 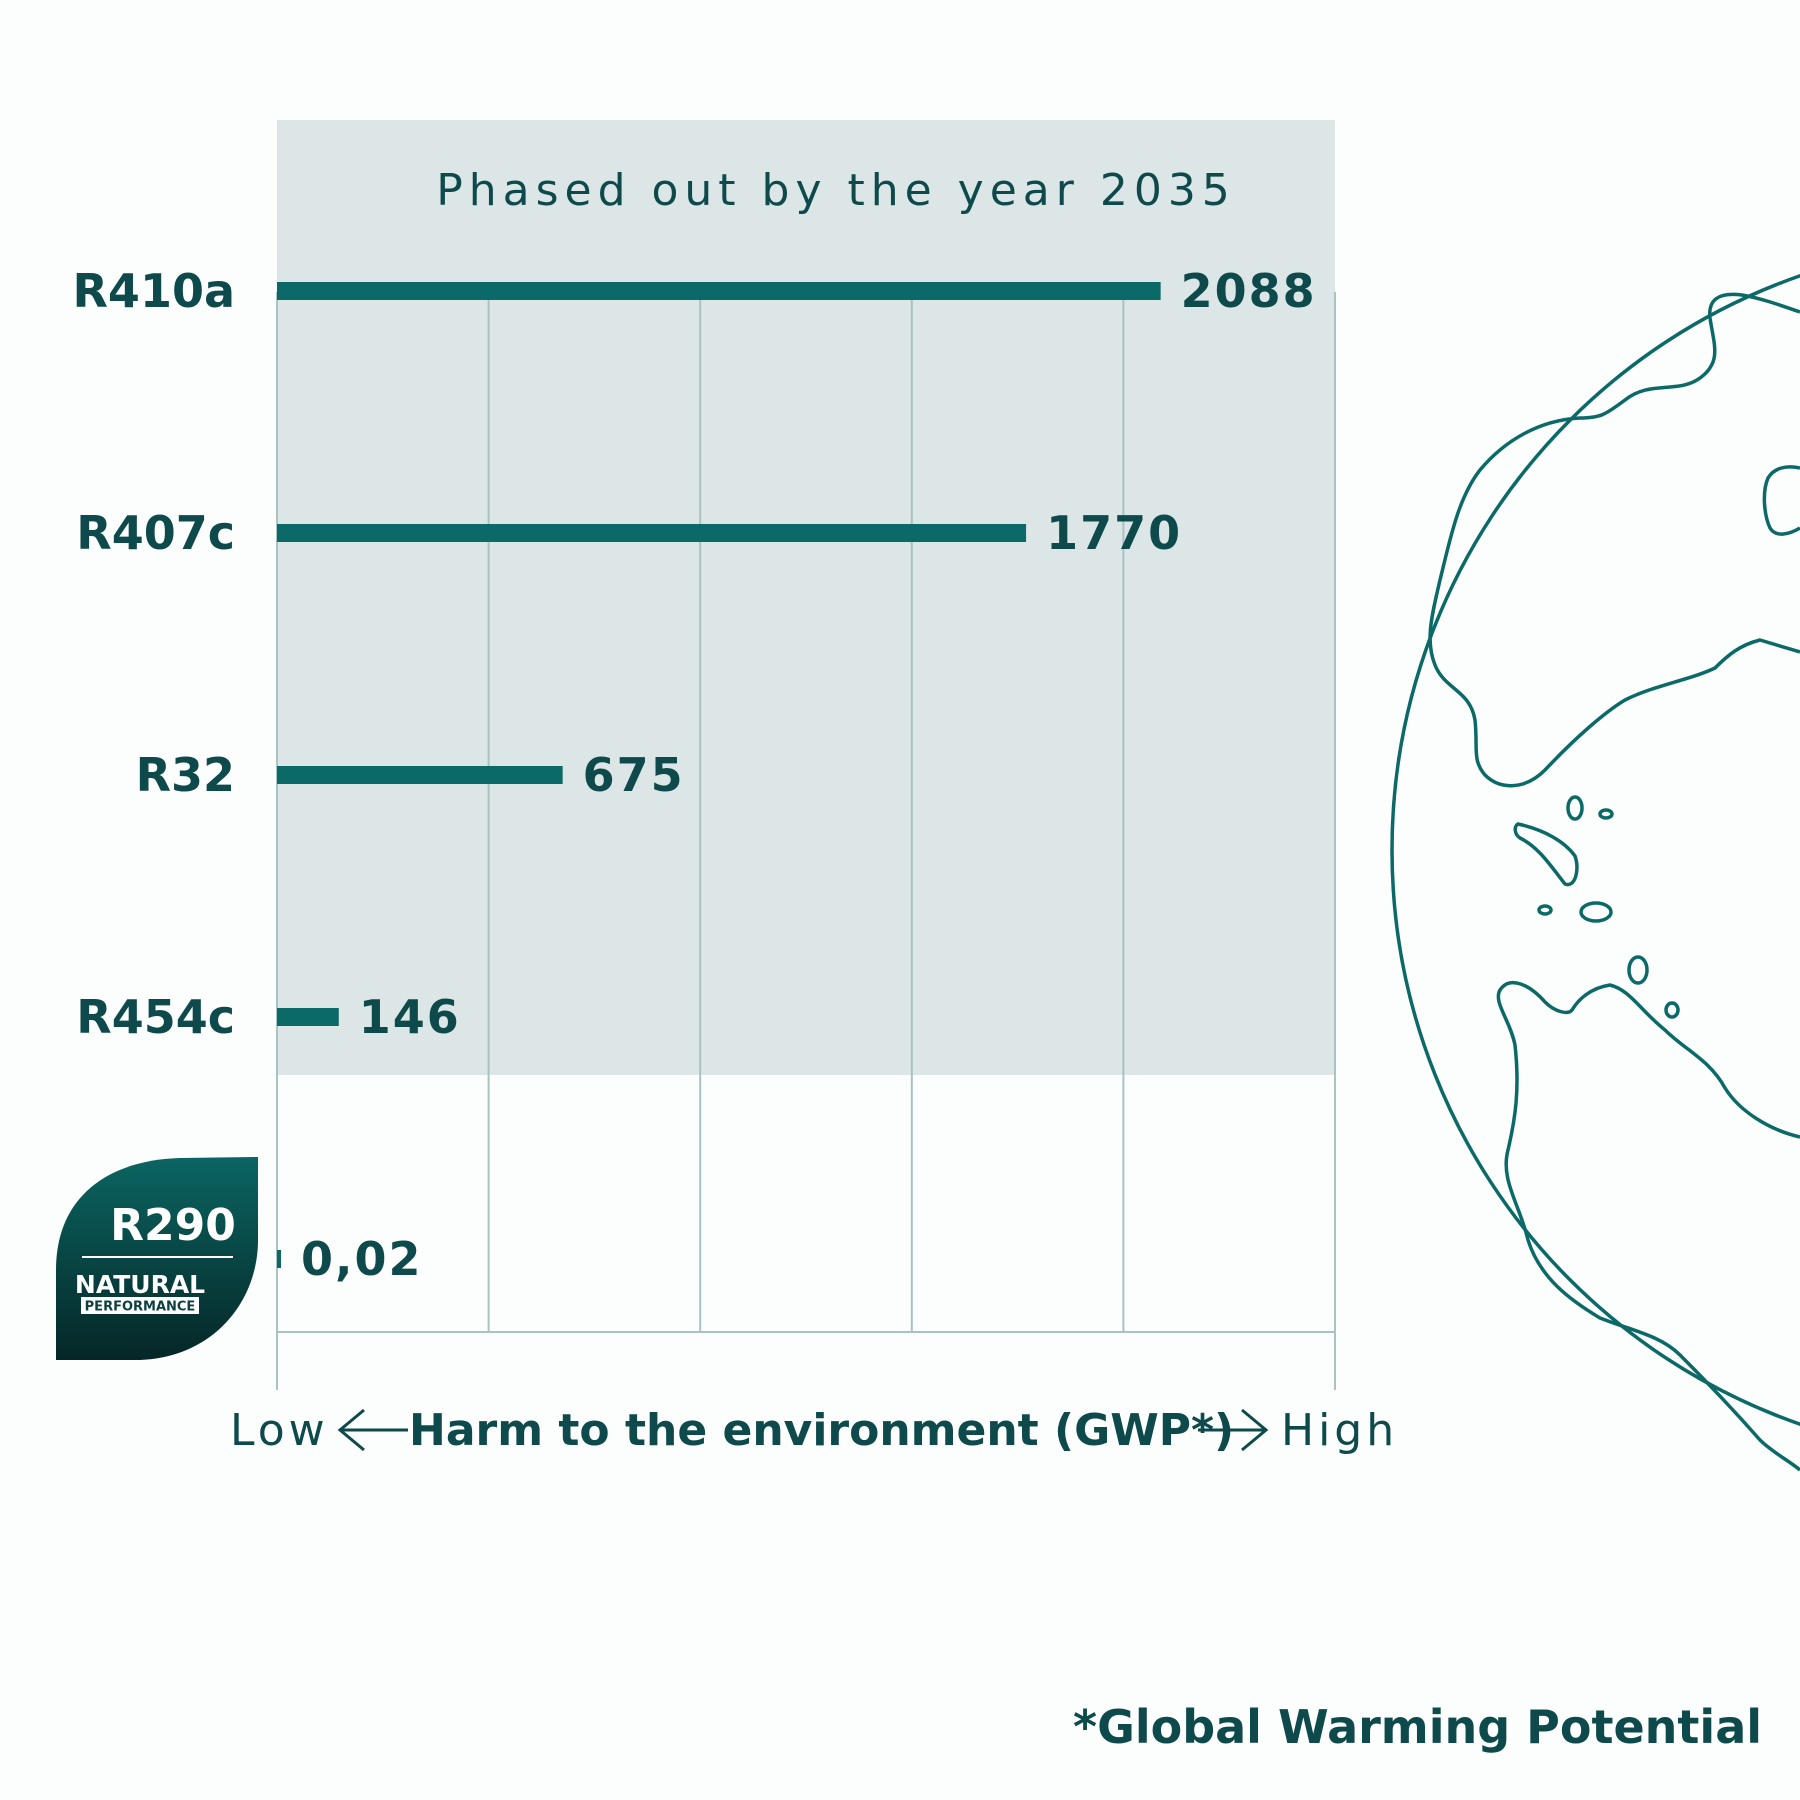 I want to click on category-label-r410a: R410a, so click(x=154, y=291).